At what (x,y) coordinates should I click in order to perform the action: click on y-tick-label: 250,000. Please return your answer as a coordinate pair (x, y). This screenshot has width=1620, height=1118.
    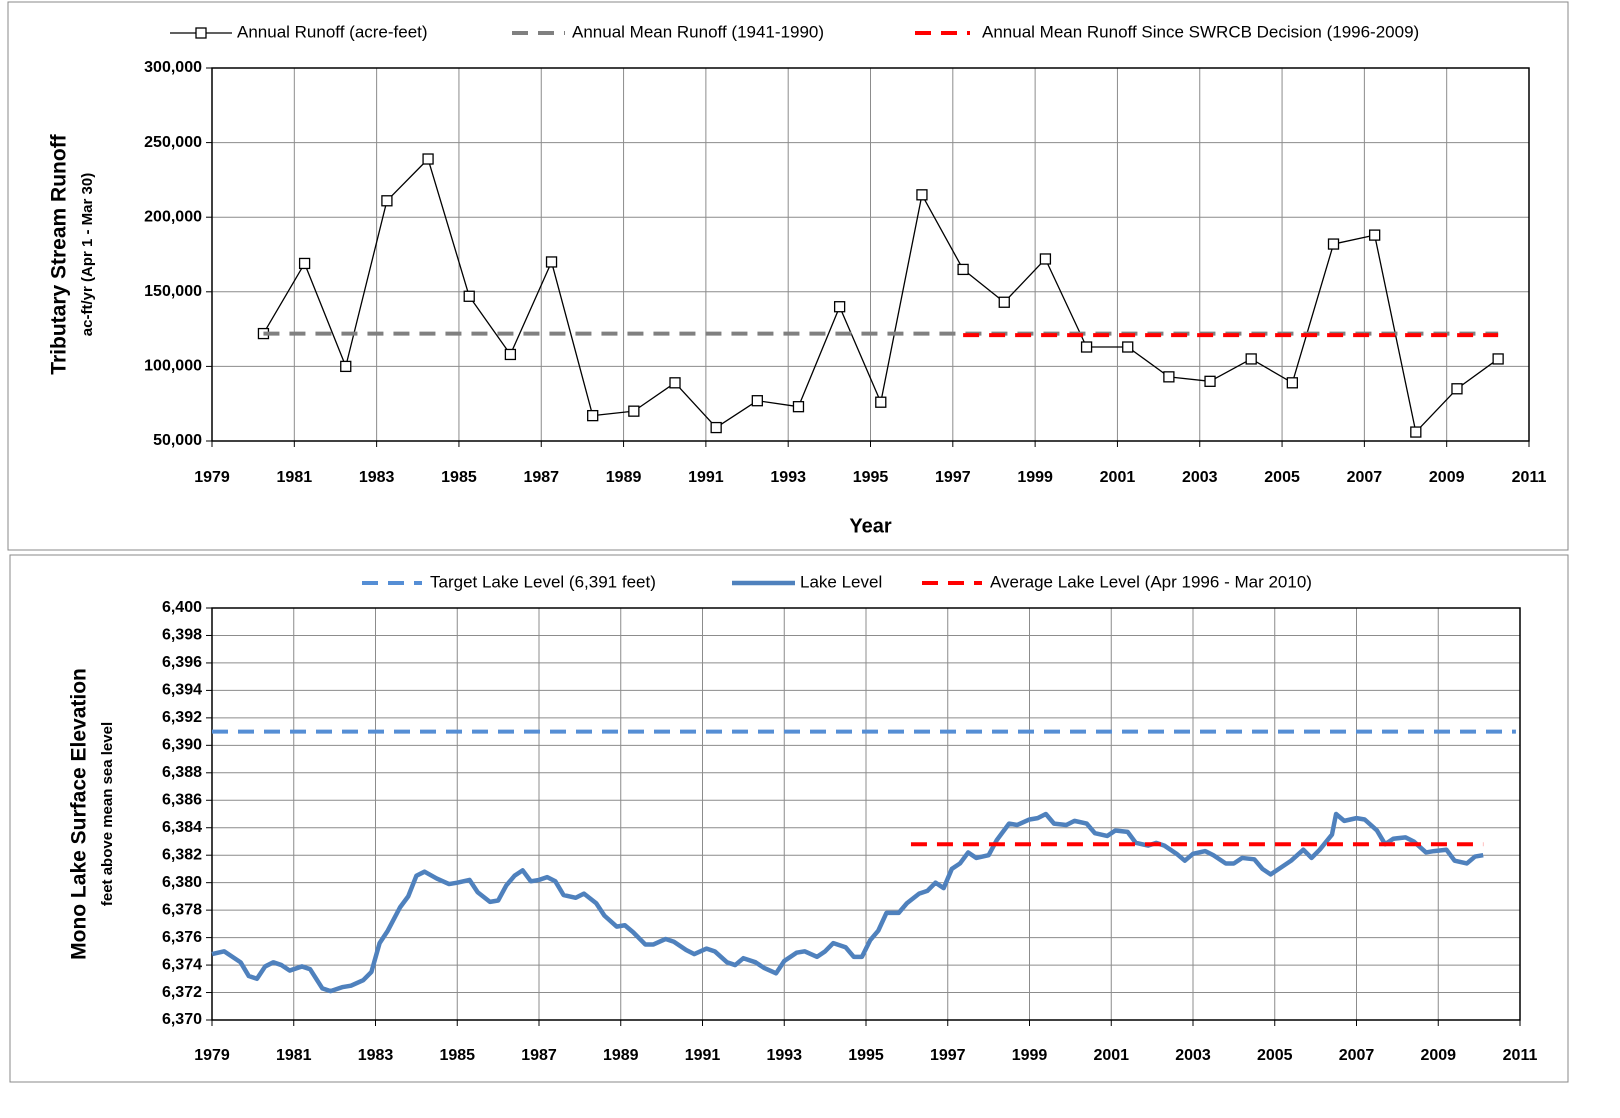
    Looking at the image, I should click on (173, 142).